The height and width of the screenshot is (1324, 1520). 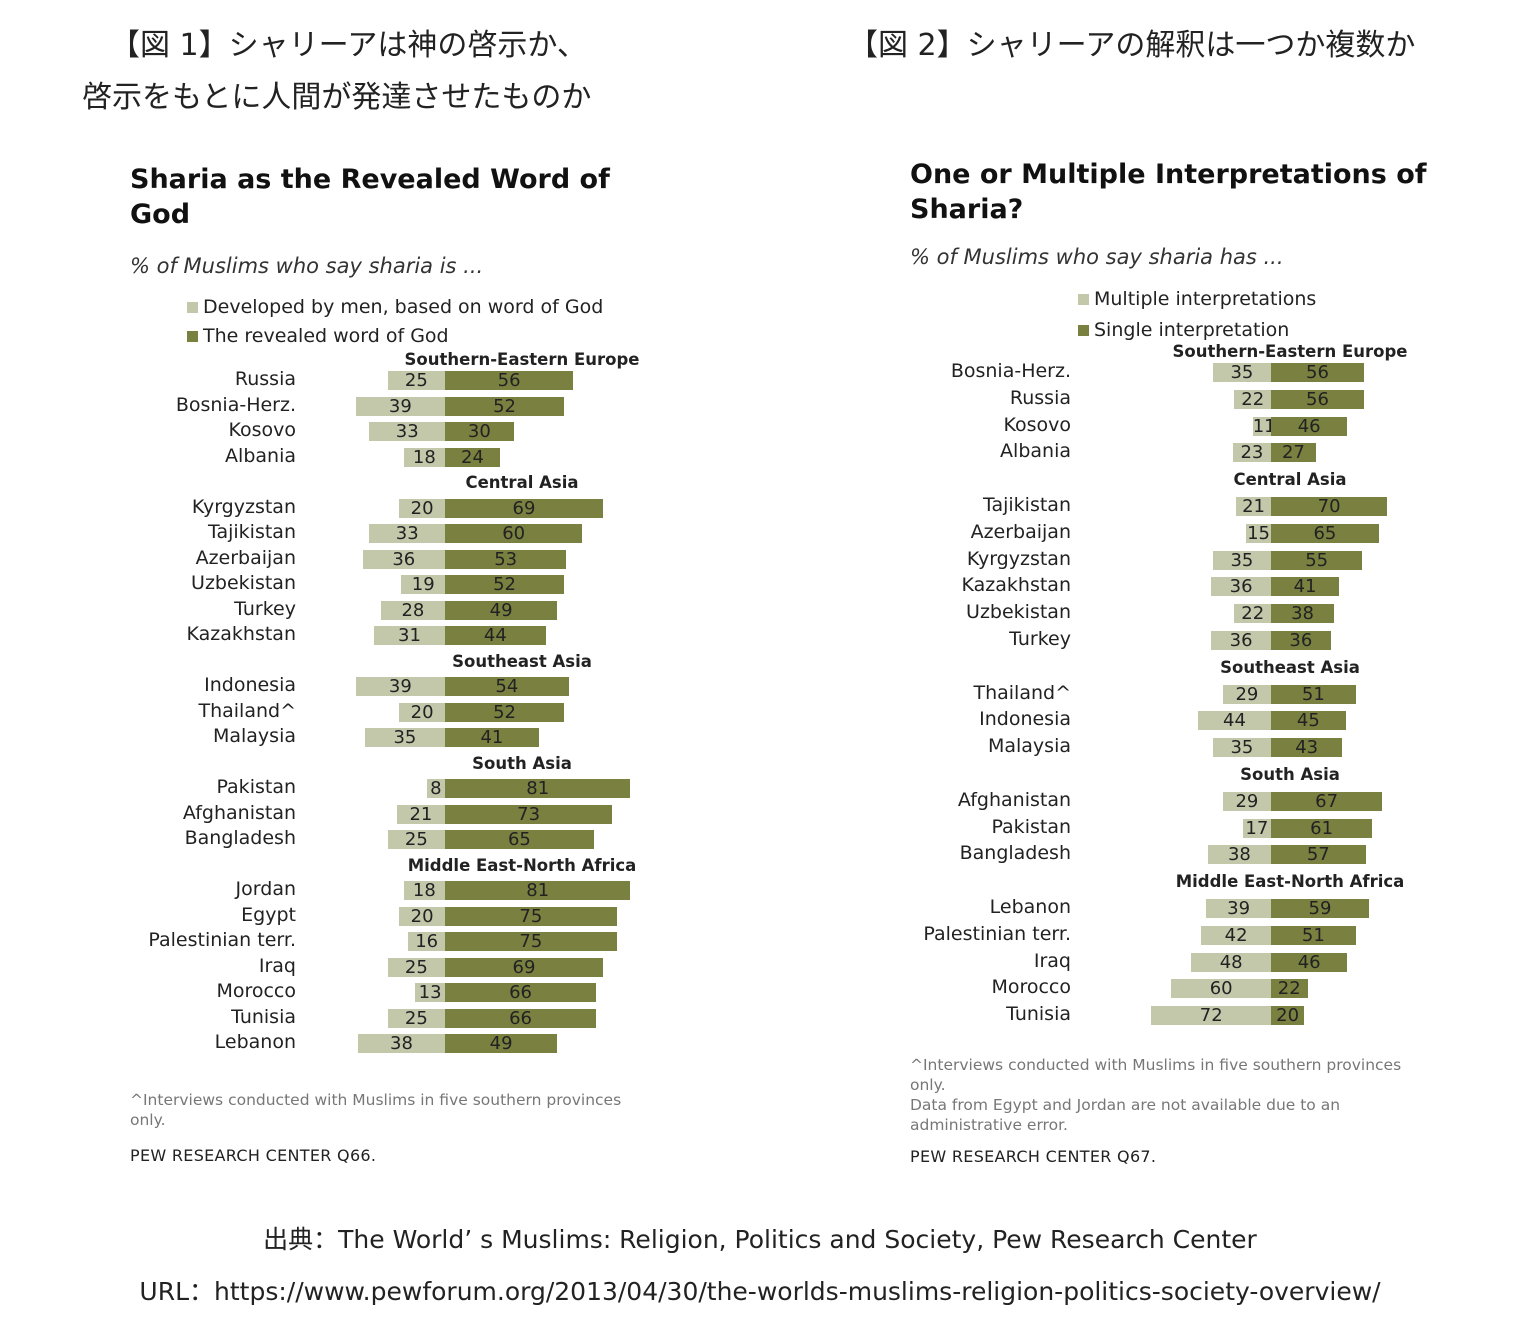 I want to click on row-label: Azerbaijan, so click(x=1020, y=531).